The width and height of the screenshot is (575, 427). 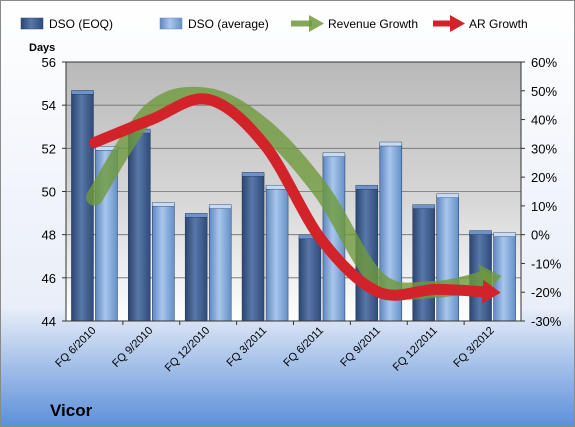 What do you see at coordinates (49, 321) in the screenshot?
I see `left-axis-tick-label: 44` at bounding box center [49, 321].